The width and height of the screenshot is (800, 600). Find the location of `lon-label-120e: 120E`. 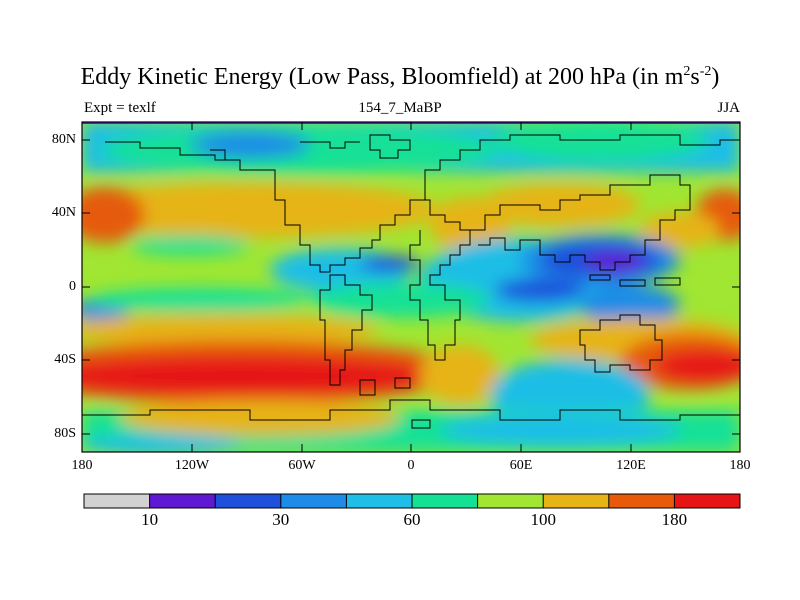

lon-label-120e: 120E is located at coordinates (631, 465).